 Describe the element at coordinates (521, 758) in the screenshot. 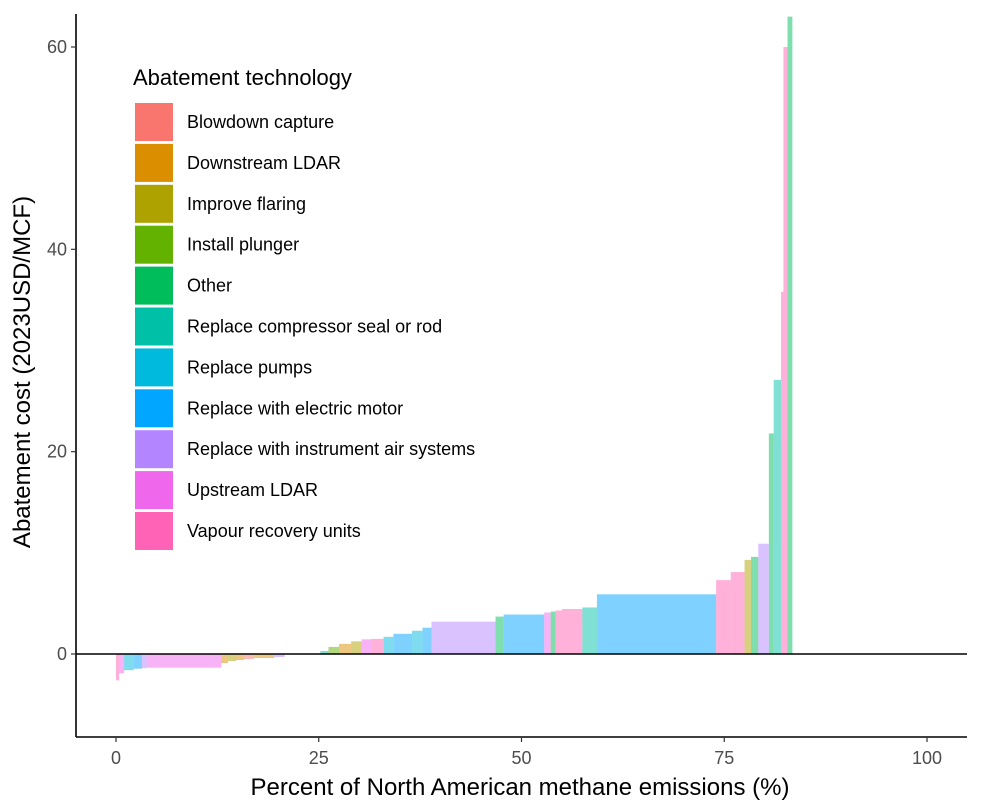

I see `x-tick-label: 50` at that location.